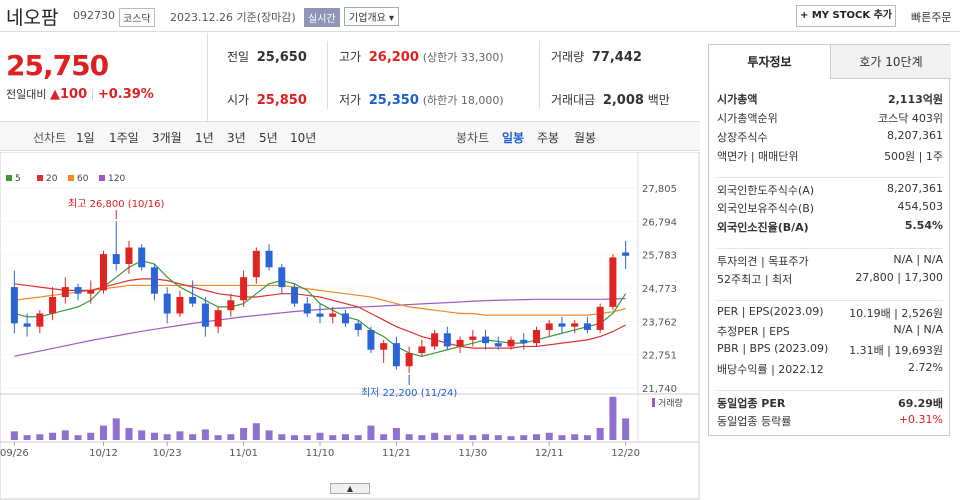 Image resolution: width=960 pixels, height=500 pixels. Describe the element at coordinates (773, 348) in the screenshot. I see `info-row-label: PBR | BPS (2023.09)` at that location.